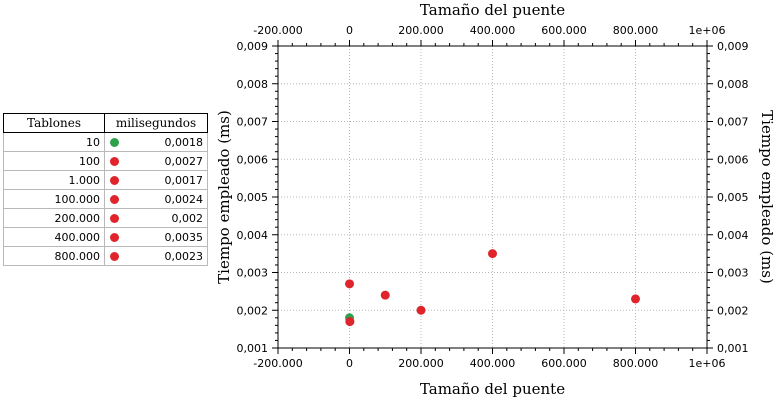 The image size is (781, 400). Describe the element at coordinates (733, 197) in the screenshot. I see `y2-tick-label: 0,005` at that location.